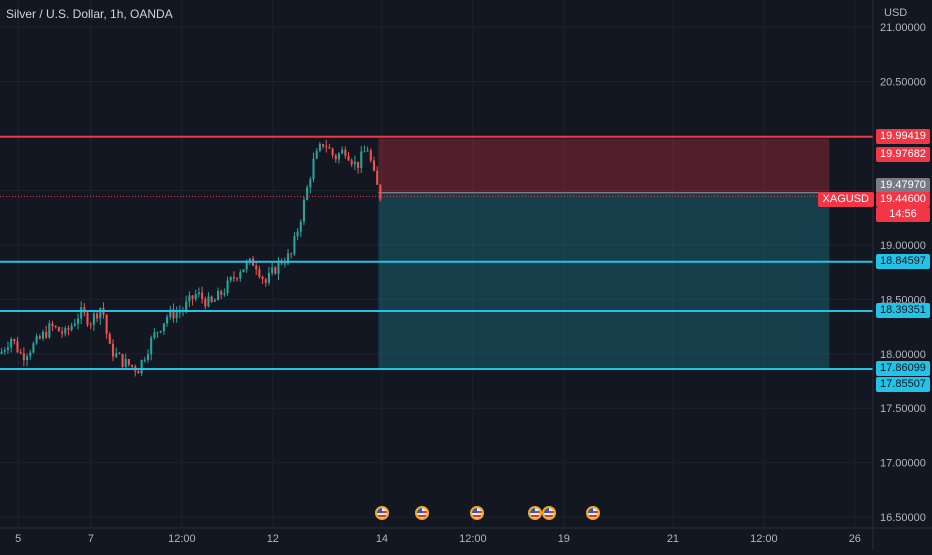  I want to click on stop-loss-zone, so click(604, 165).